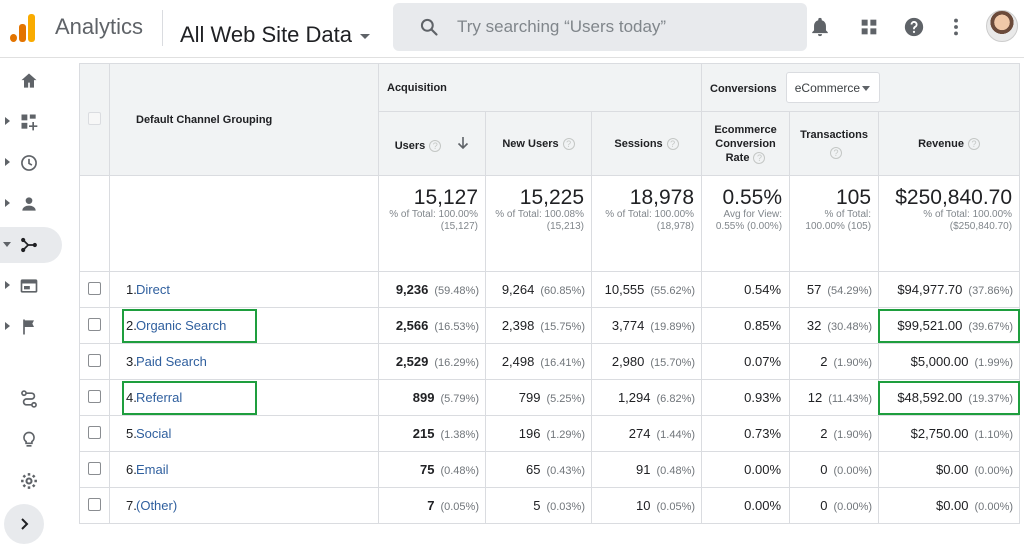  What do you see at coordinates (676, 507) in the screenshot?
I see `sessions-pct: (0.05%)` at bounding box center [676, 507].